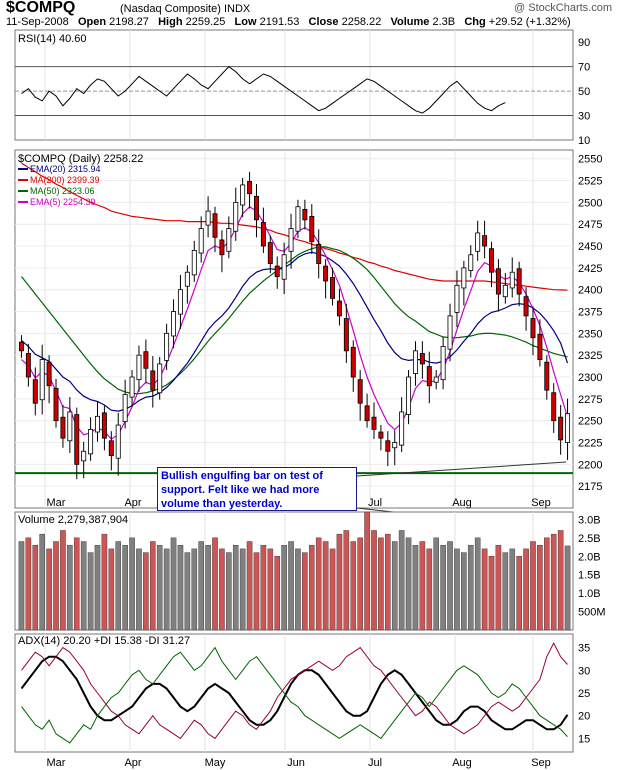  What do you see at coordinates (589, 539) in the screenshot?
I see `volume-tick-label-4: 2.5B` at bounding box center [589, 539].